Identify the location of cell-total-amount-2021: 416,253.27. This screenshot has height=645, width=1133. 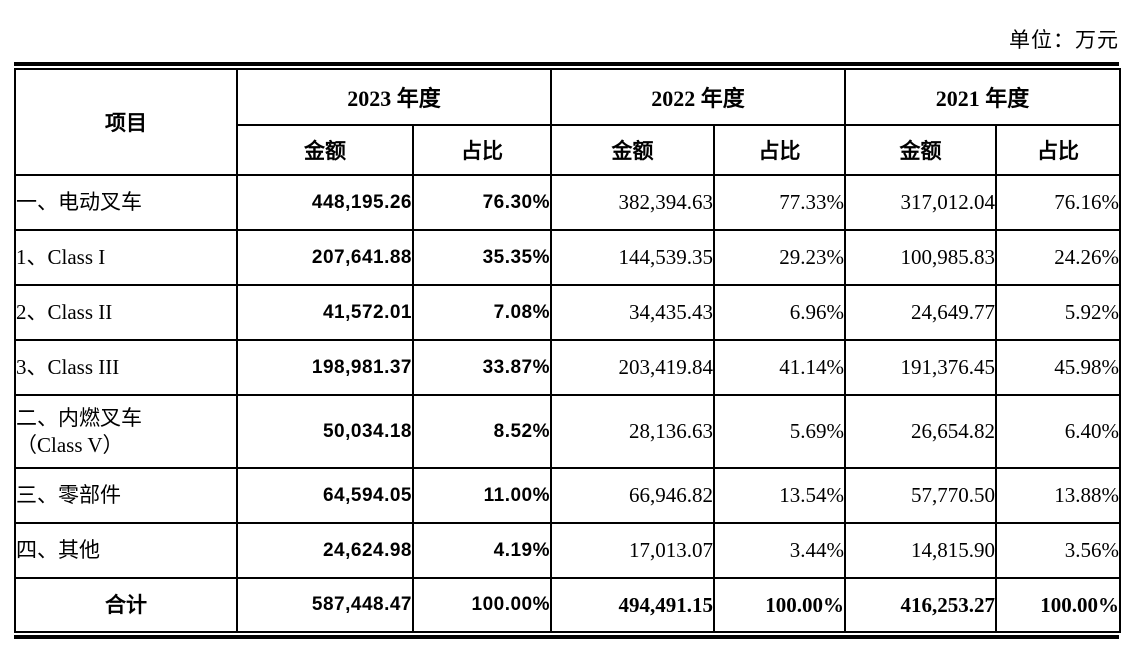
(921, 605).